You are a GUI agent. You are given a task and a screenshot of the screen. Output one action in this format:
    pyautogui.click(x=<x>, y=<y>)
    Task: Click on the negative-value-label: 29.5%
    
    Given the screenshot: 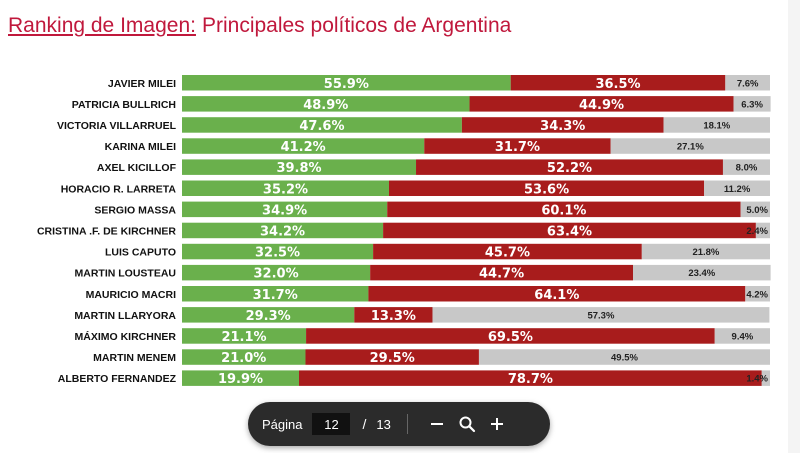 What is the action you would take?
    pyautogui.click(x=392, y=358)
    